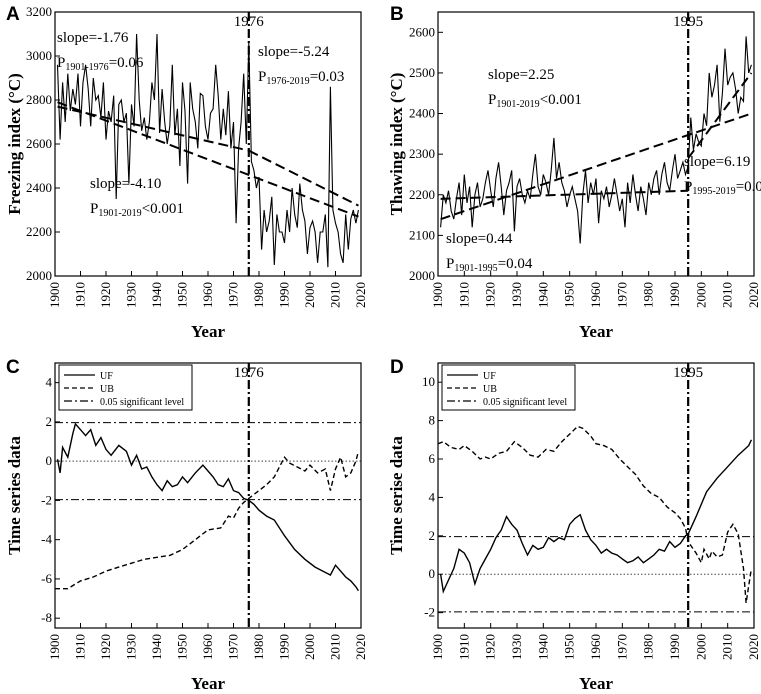 The width and height of the screenshot is (761, 694). Describe the element at coordinates (432, 420) in the screenshot. I see `y-tick-label: 8` at that location.